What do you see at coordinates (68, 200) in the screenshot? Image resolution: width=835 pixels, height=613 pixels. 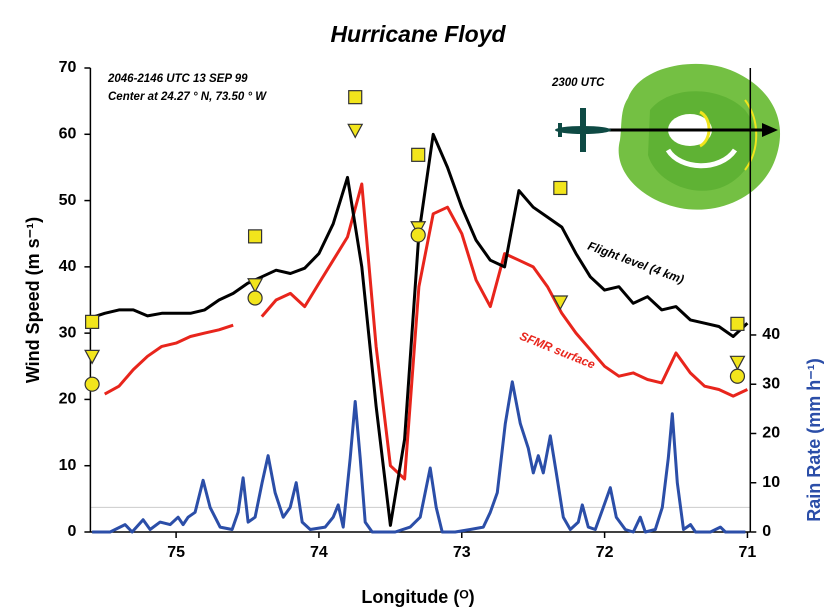 I see `y-tick-label: 50` at bounding box center [68, 200].